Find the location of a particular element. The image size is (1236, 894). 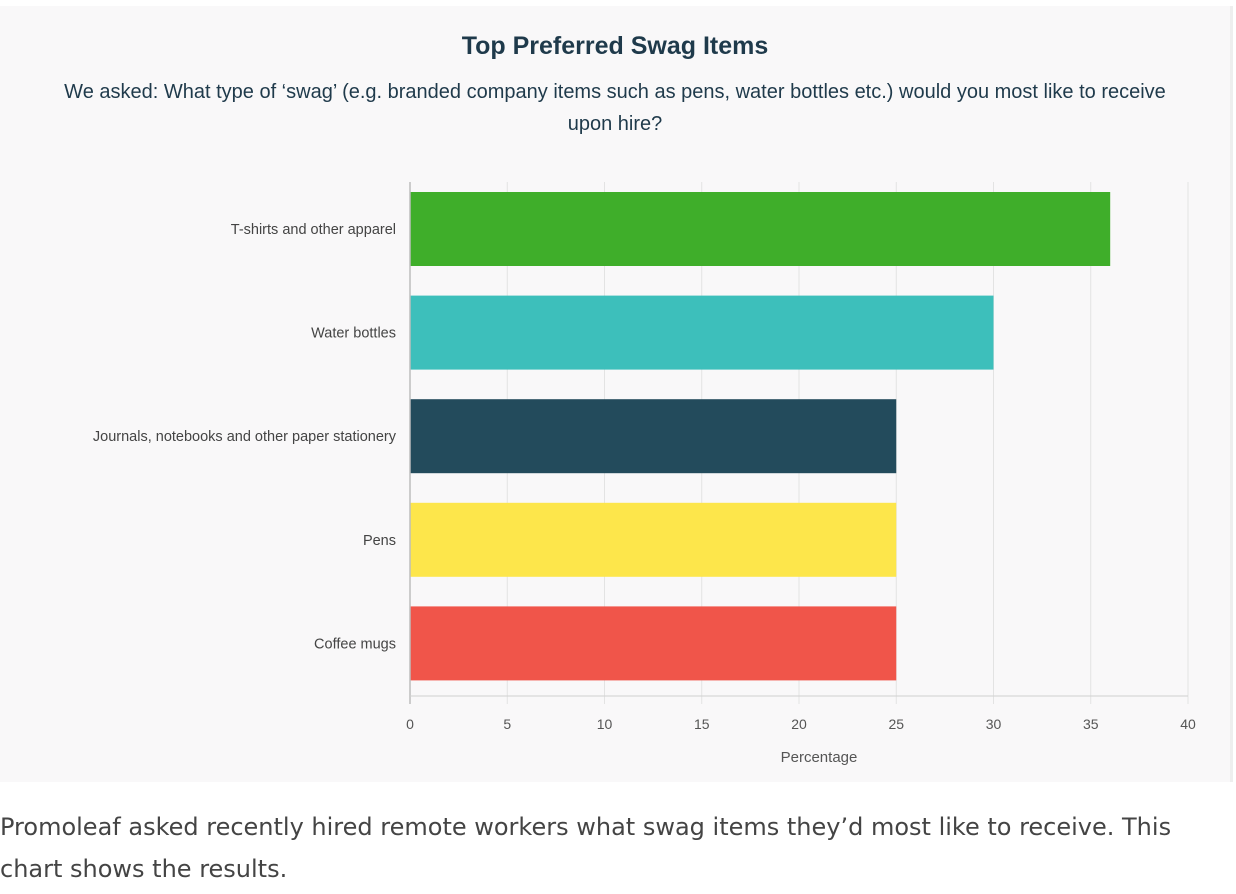

category-label: Pens is located at coordinates (379, 541).